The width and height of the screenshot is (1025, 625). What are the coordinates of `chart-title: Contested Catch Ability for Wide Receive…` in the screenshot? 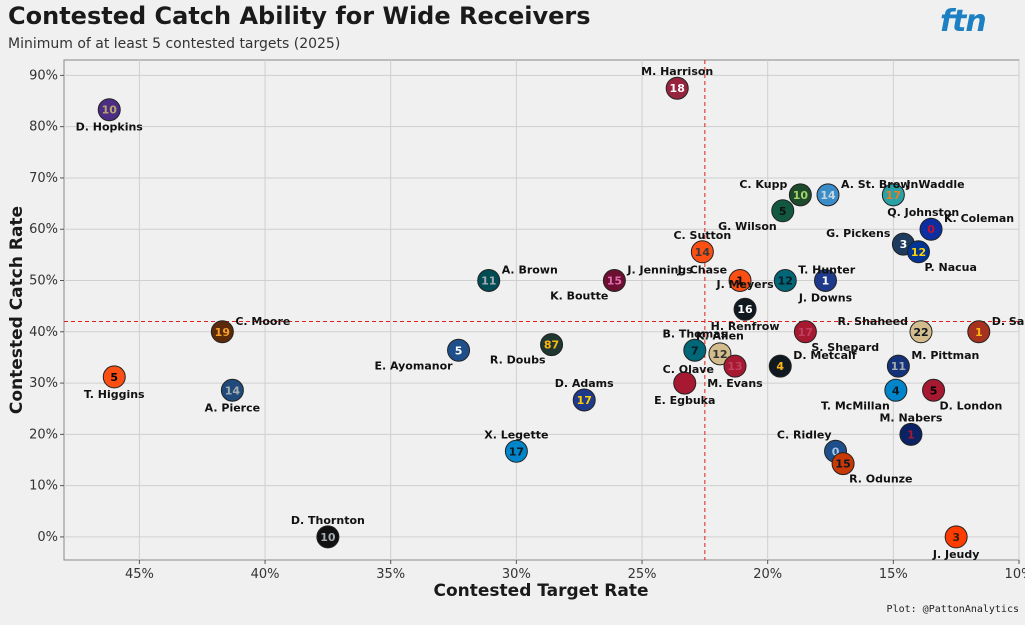 It's located at (299, 16).